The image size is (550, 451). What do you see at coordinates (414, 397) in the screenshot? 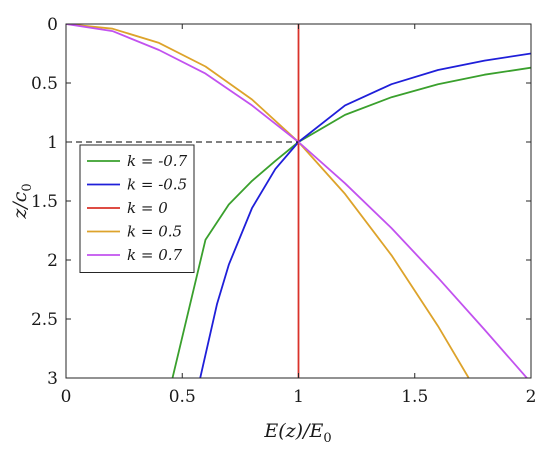
I see `x-tick-label: 1.5` at bounding box center [414, 397].